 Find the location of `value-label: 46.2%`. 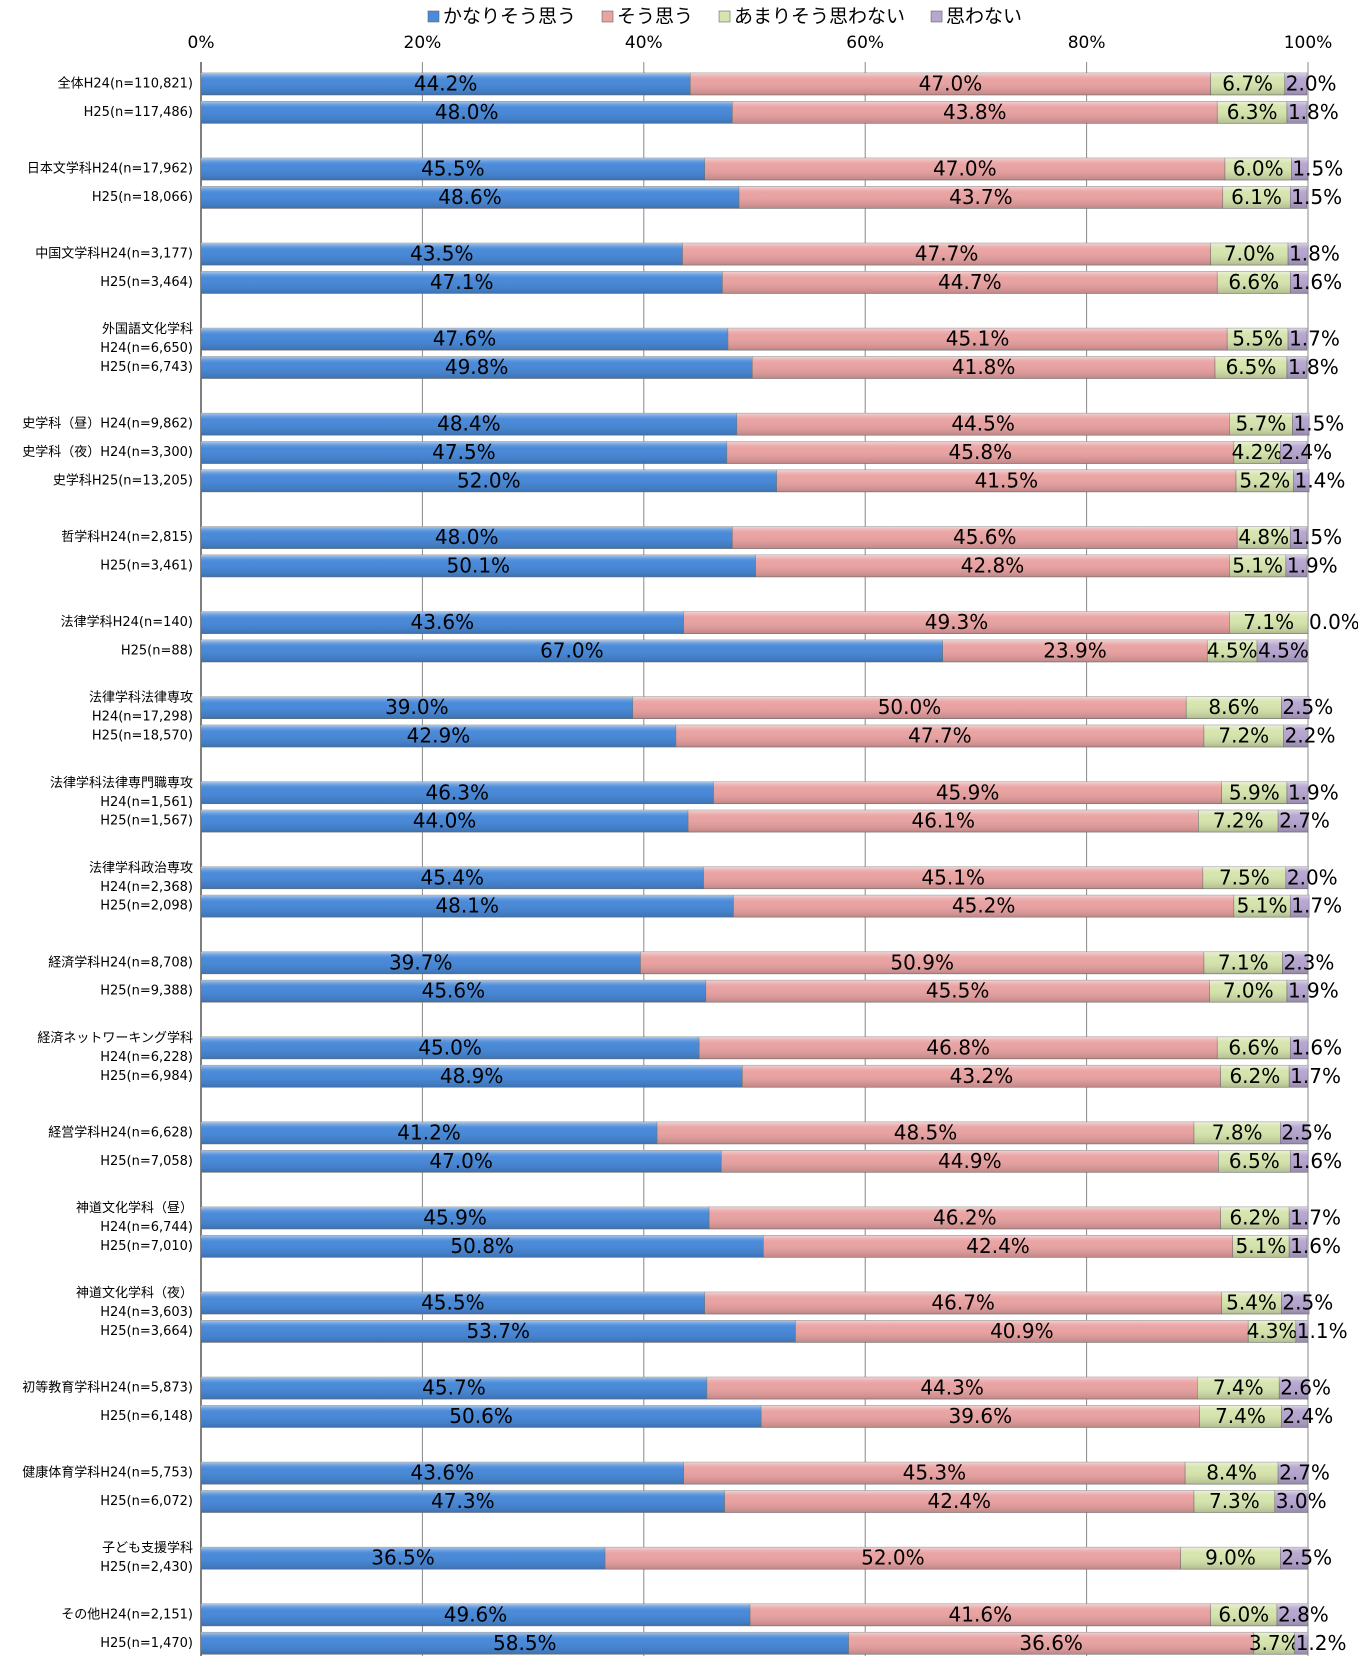

value-label: 46.2% is located at coordinates (965, 1218).